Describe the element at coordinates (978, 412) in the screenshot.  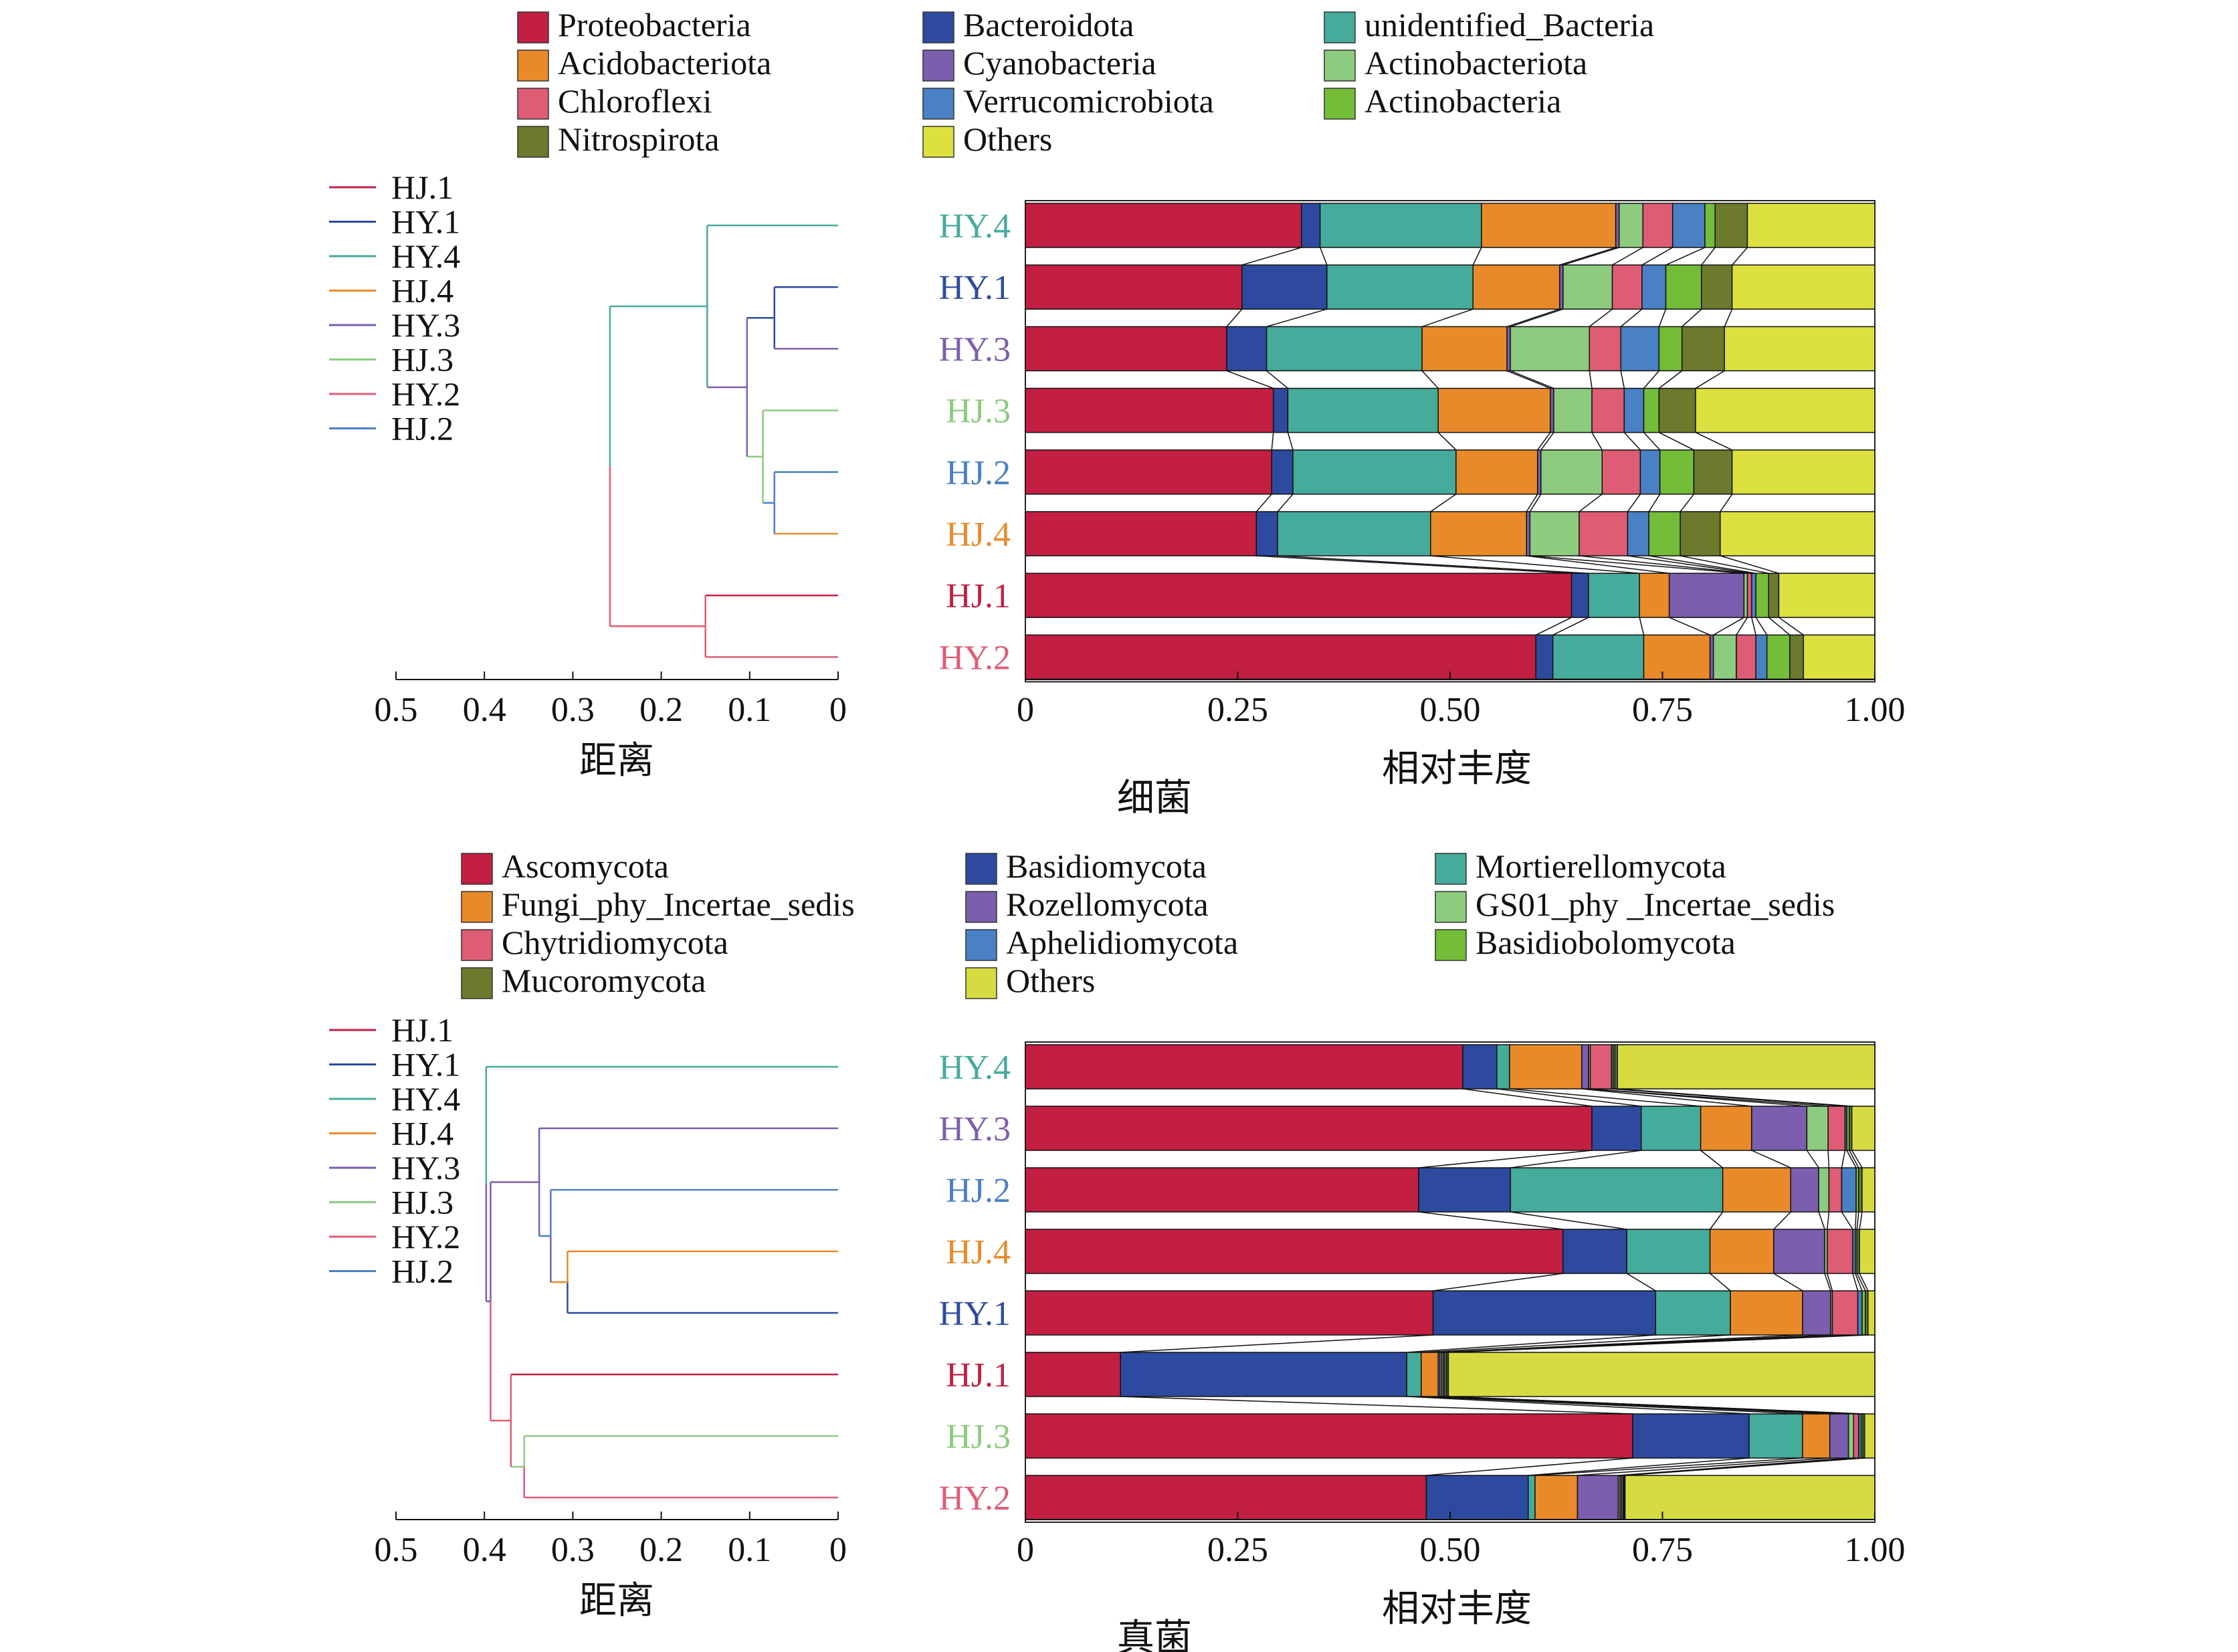
I see `row-label: HJ.3` at that location.